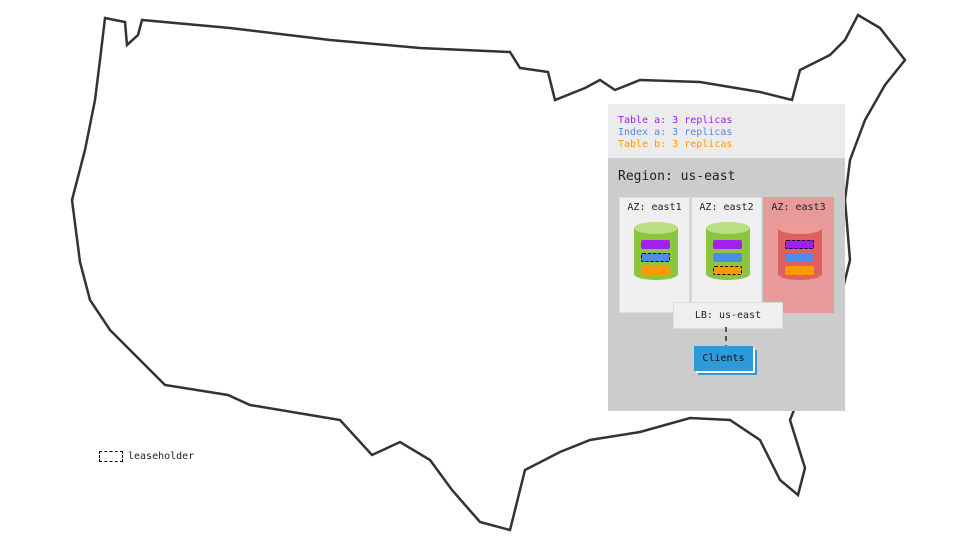  I want to click on node-cylinder-failed, so click(800, 254).